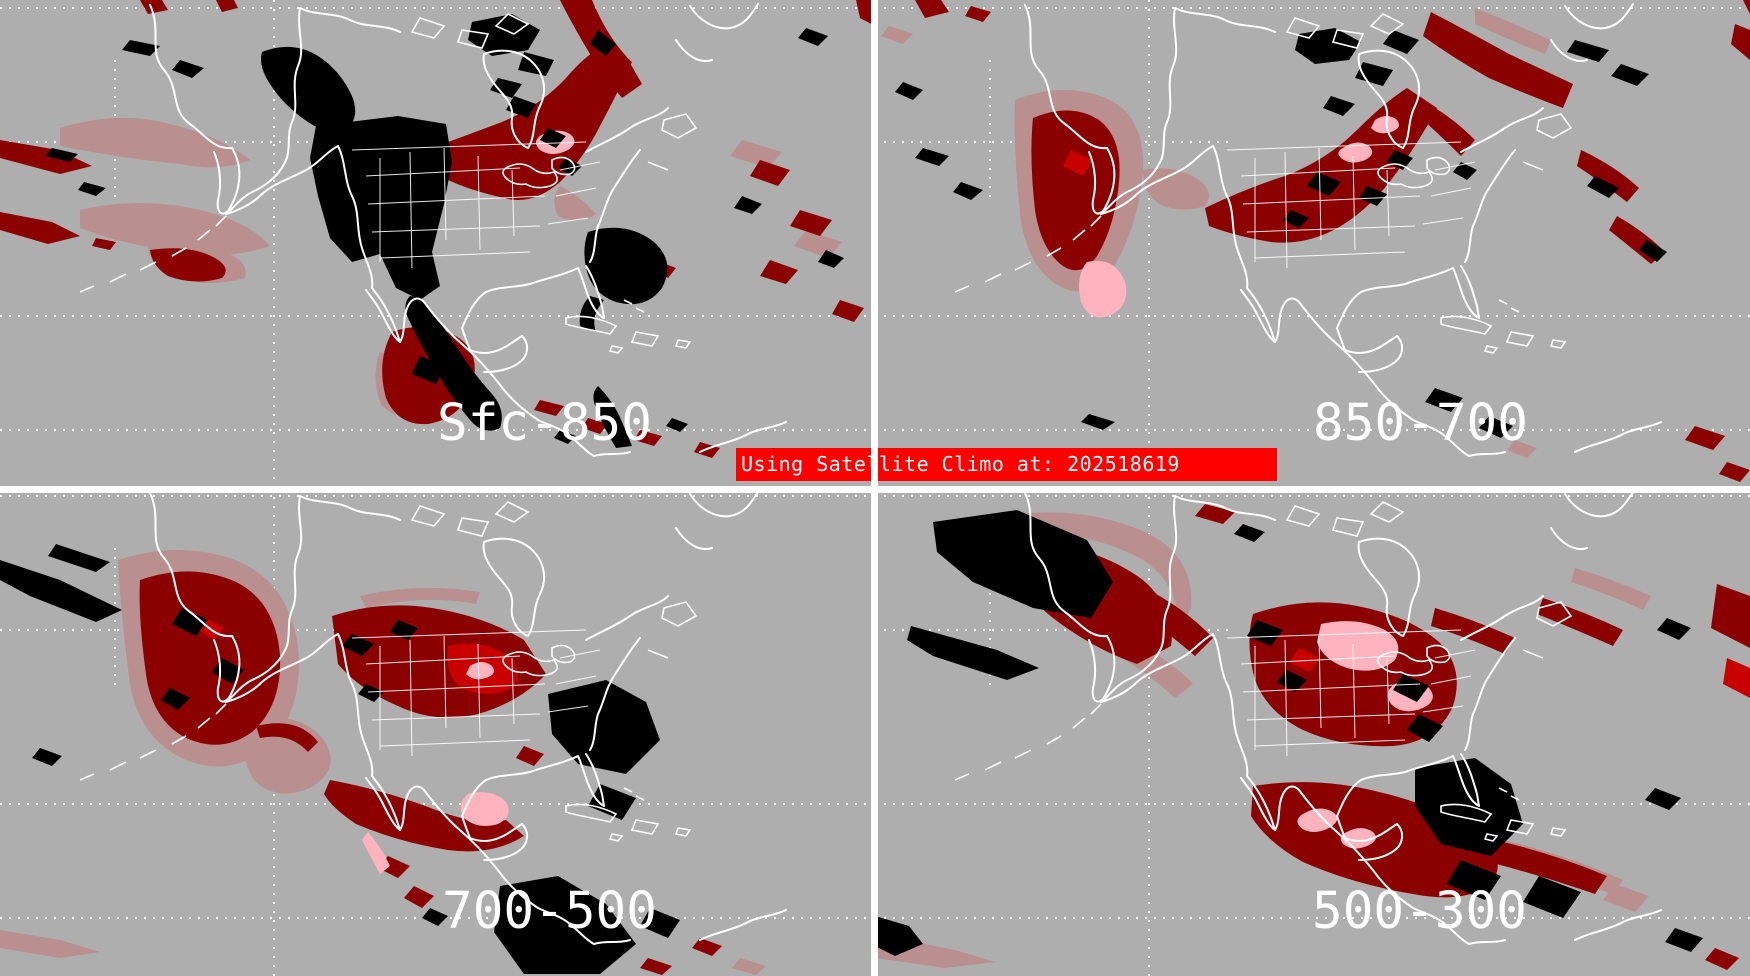 This screenshot has width=1750, height=976. I want to click on panel-label-sfc-850: Sfc-850, so click(544, 423).